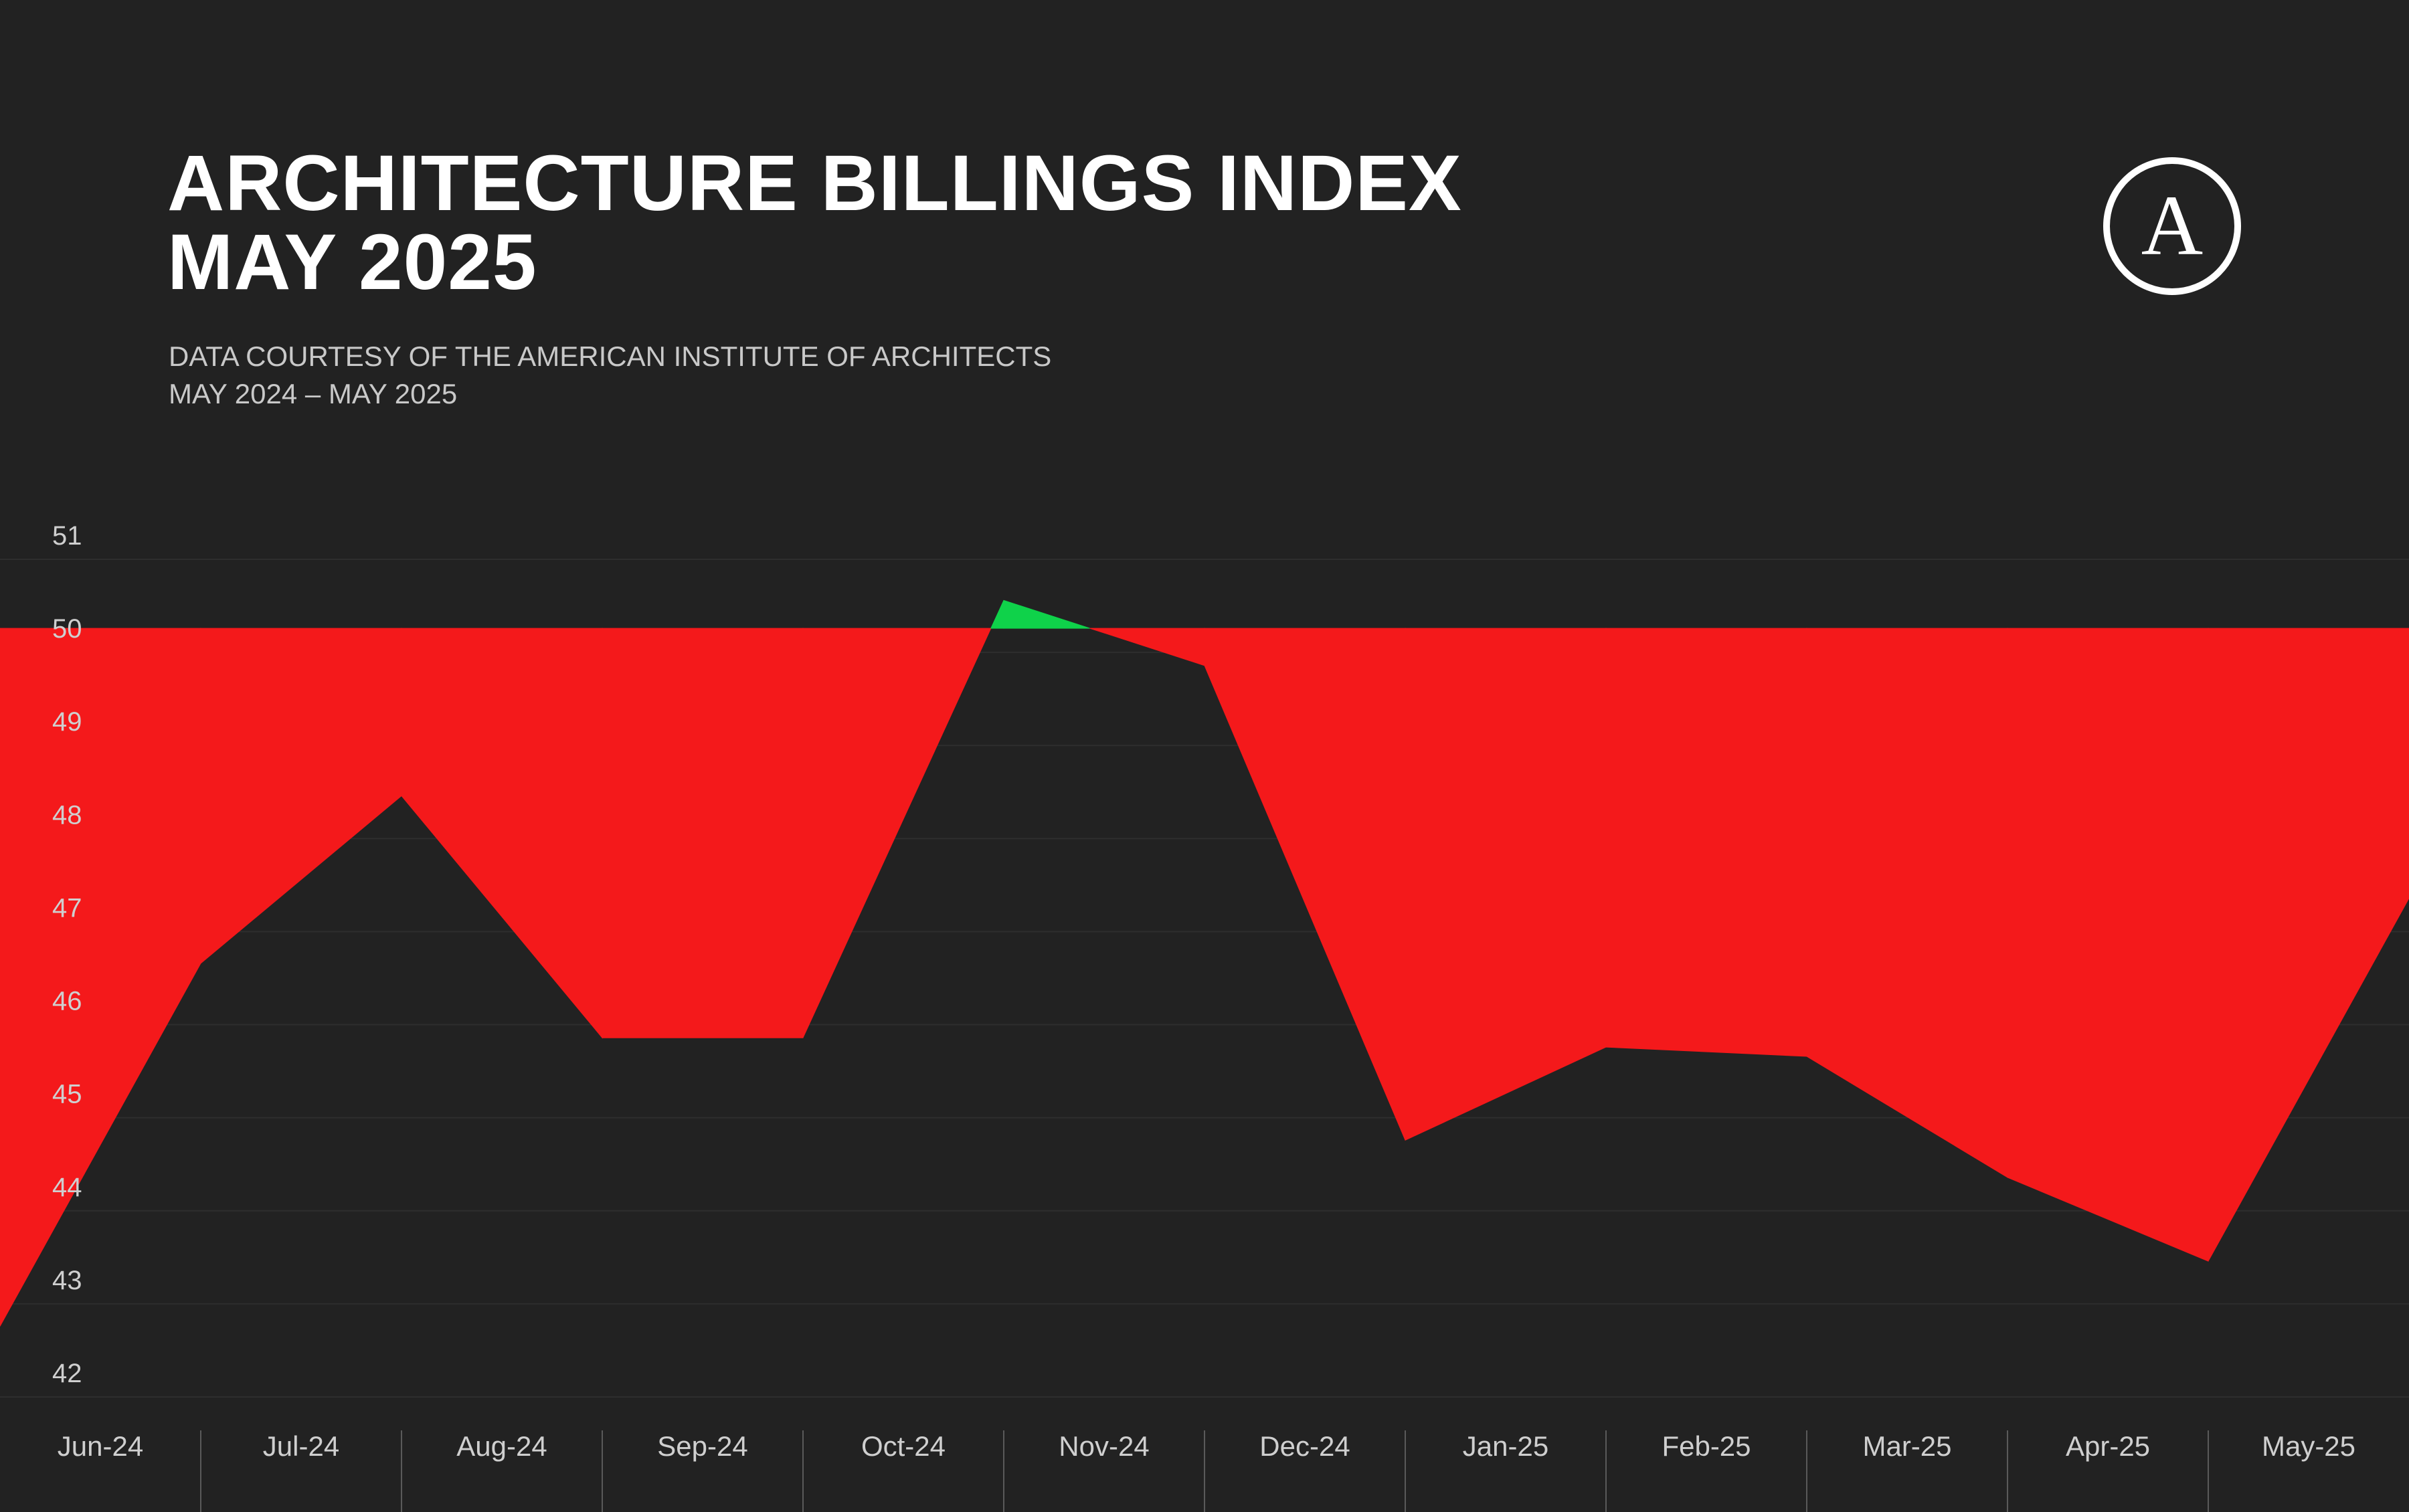  Describe the element at coordinates (67, 1187) in the screenshot. I see `y-tick-label-44: 44` at that location.